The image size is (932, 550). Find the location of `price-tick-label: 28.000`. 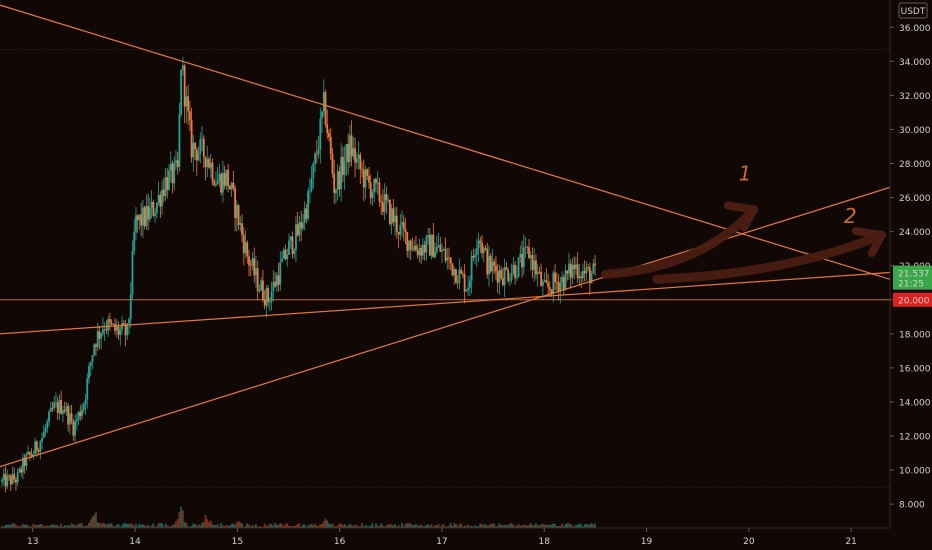

price-tick-label: 28.000 is located at coordinates (915, 165).